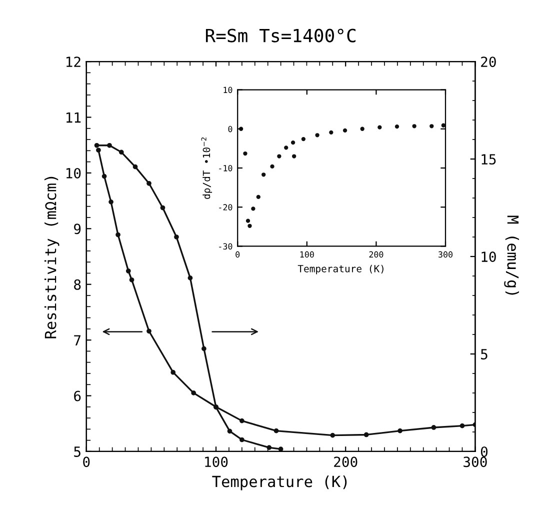 The width and height of the screenshot is (540, 513). What do you see at coordinates (225, 168) in the screenshot?
I see `y-tick-label: -10` at bounding box center [225, 168].